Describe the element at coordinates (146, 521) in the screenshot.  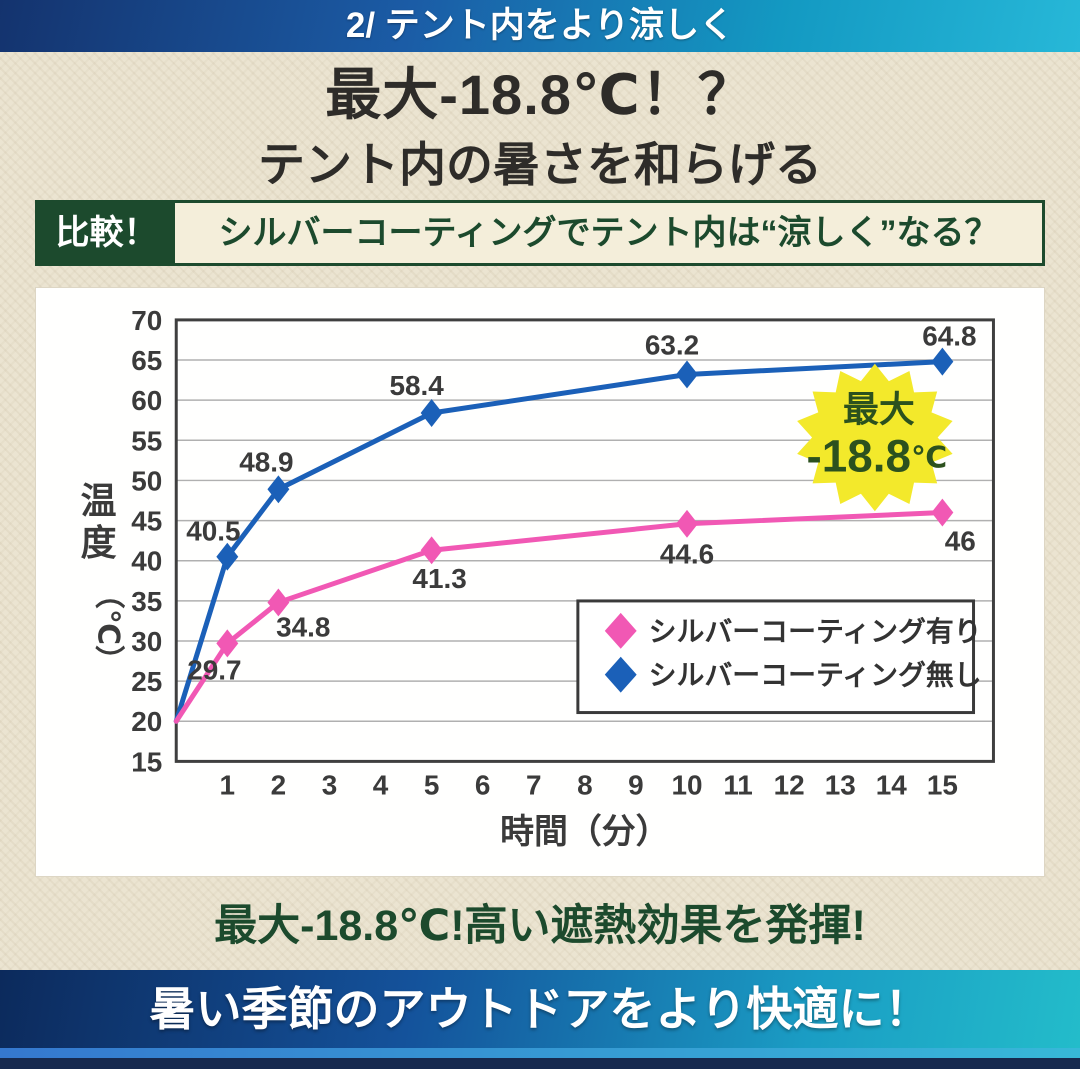
I see `svg-text: 45` at that location.